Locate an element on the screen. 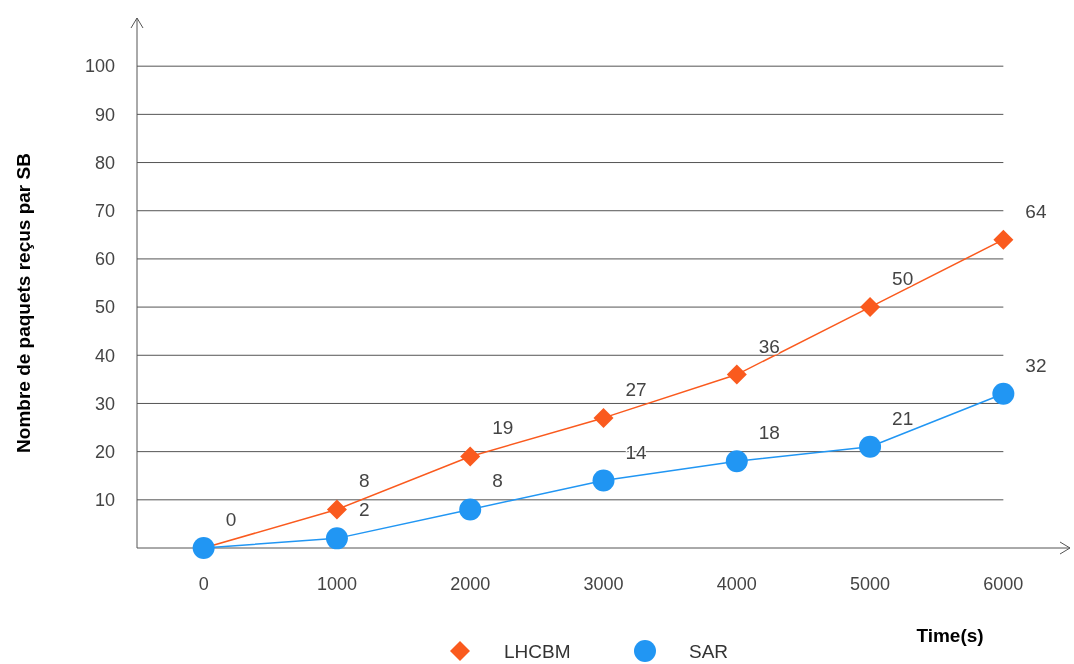 The image size is (1074, 664). x-tick-label: 6000 is located at coordinates (1003, 584).